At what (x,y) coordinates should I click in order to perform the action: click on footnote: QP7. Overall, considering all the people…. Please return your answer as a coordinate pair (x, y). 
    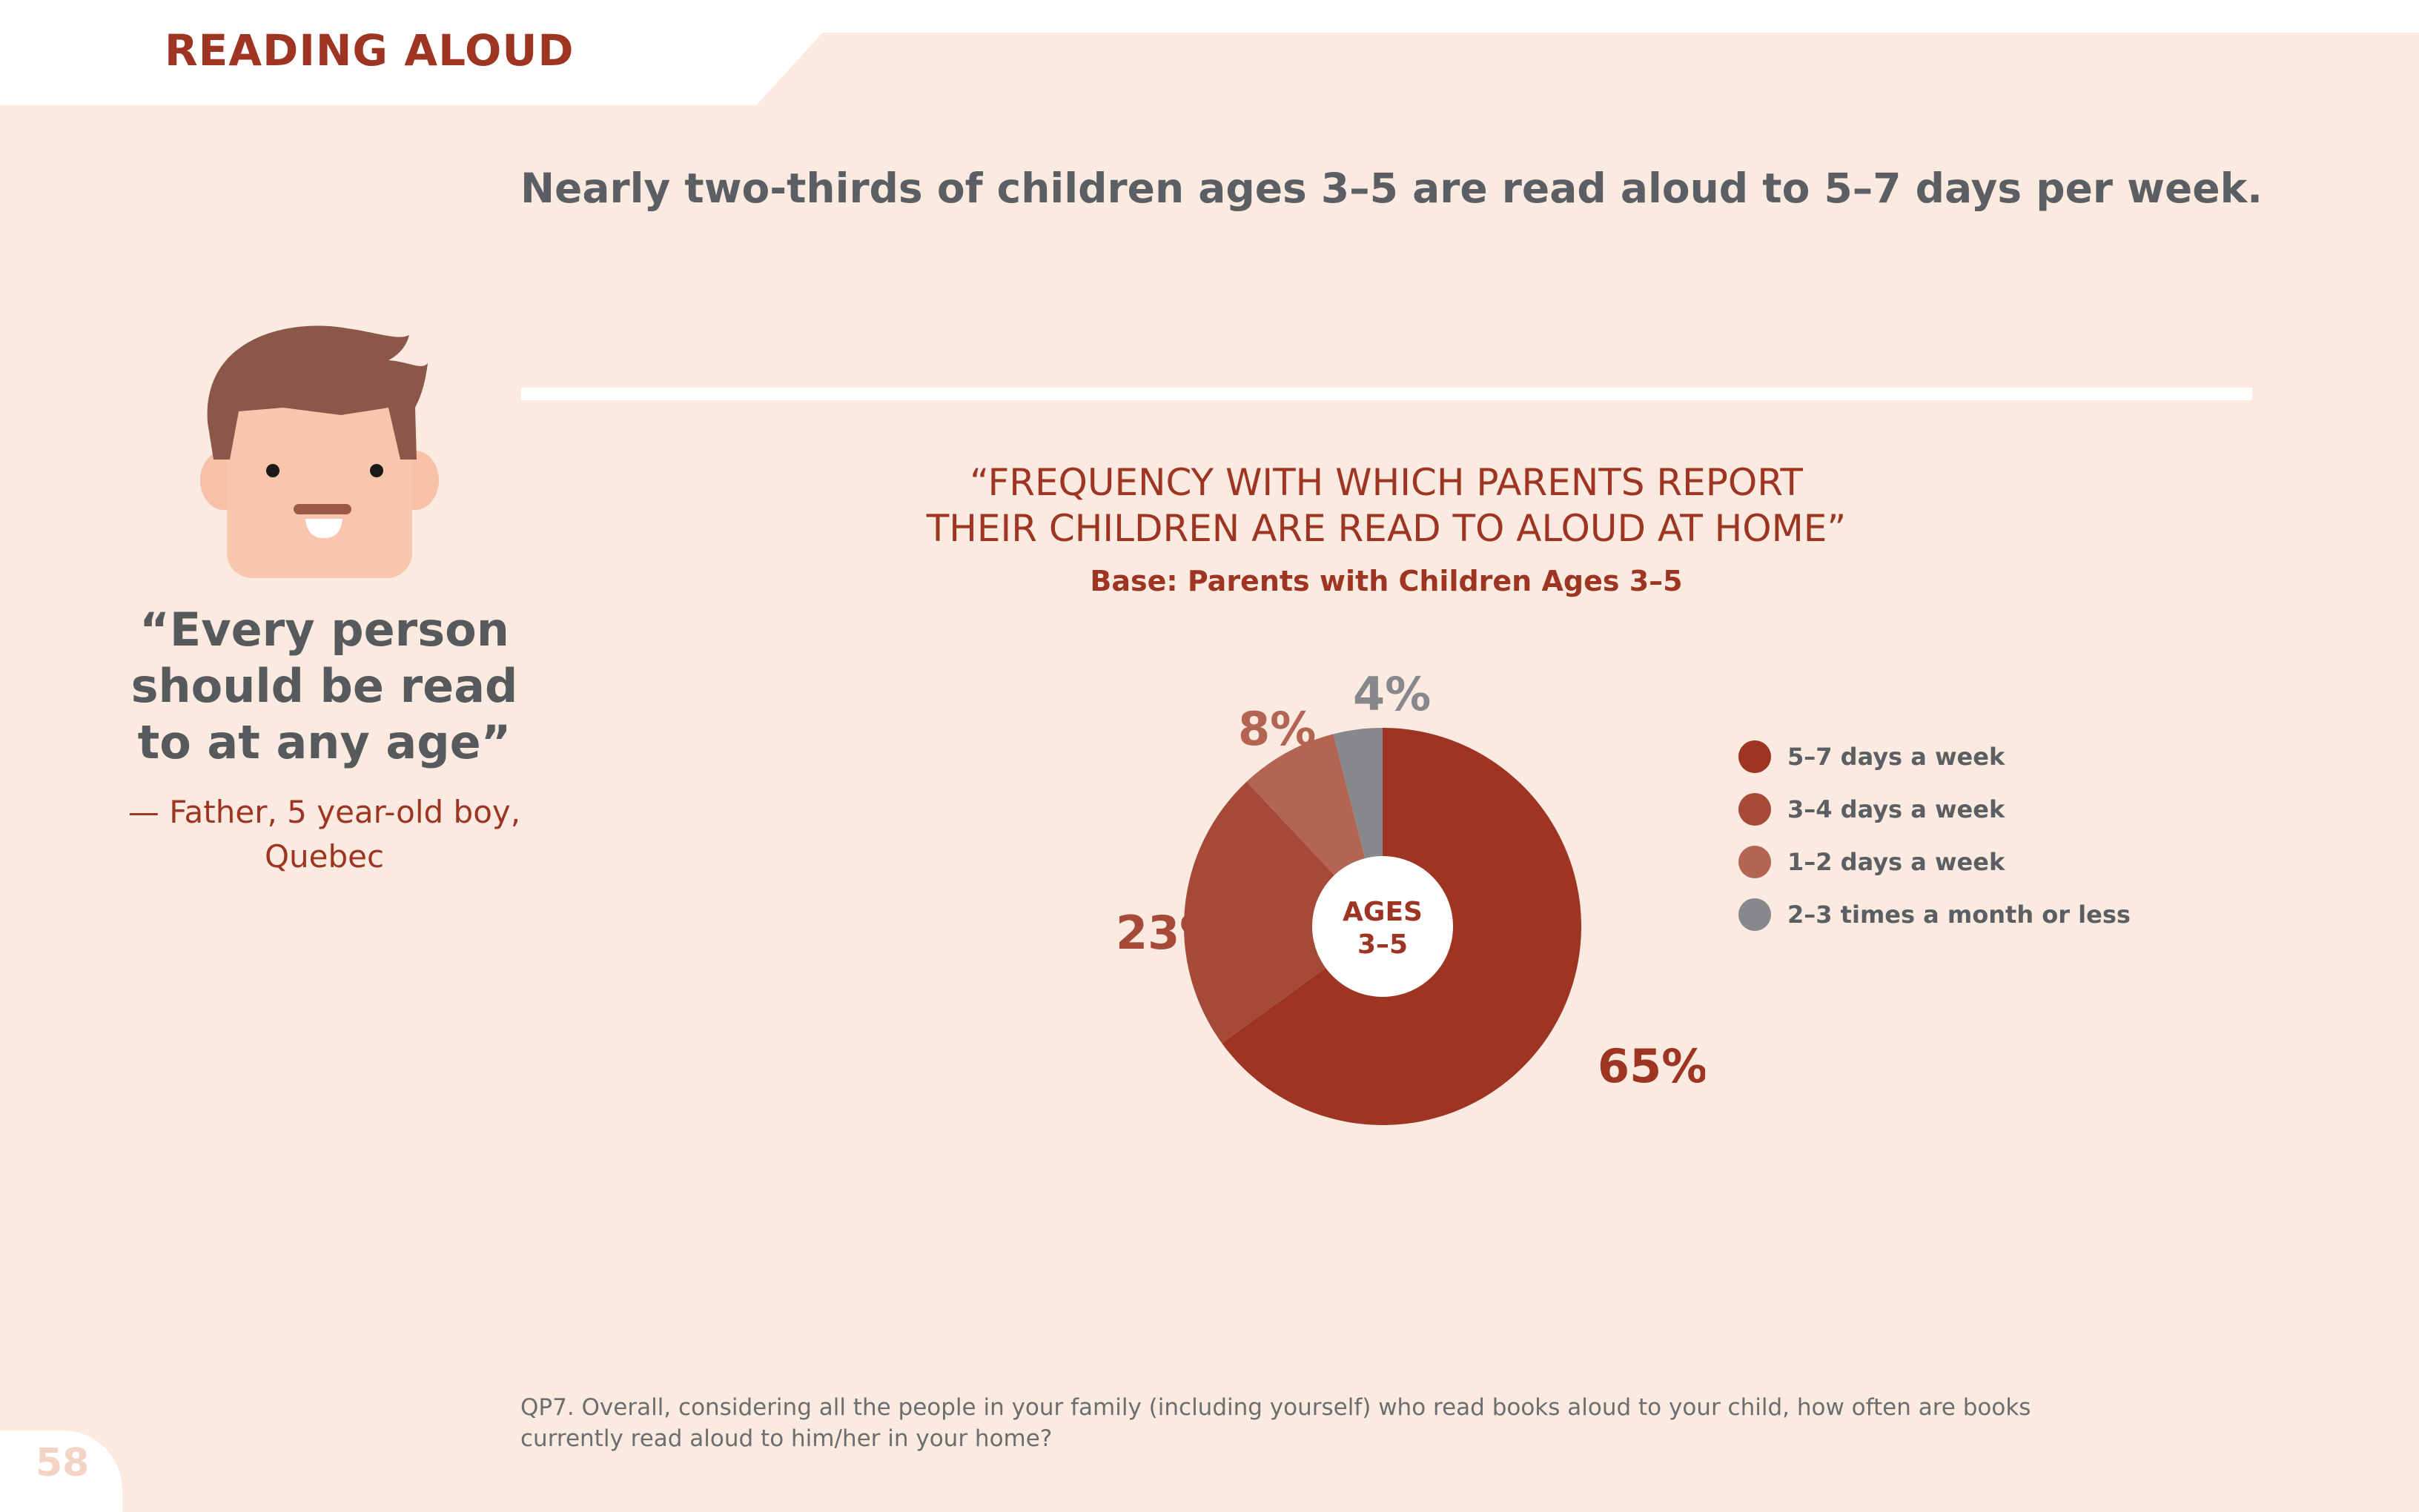
    Looking at the image, I should click on (1298, 1423).